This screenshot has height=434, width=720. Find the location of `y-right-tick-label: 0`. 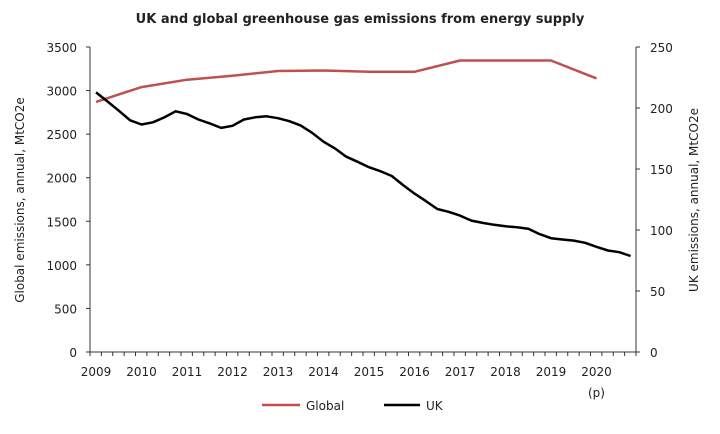

y-right-tick-label: 0 is located at coordinates (654, 353).